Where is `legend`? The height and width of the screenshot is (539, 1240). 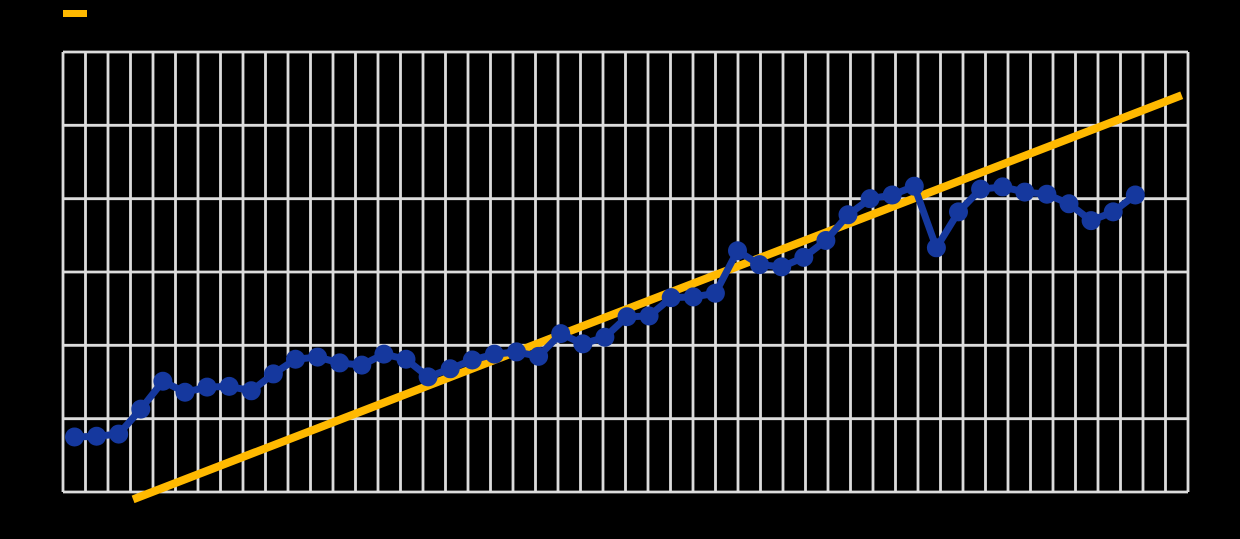 legend is located at coordinates (75, 13).